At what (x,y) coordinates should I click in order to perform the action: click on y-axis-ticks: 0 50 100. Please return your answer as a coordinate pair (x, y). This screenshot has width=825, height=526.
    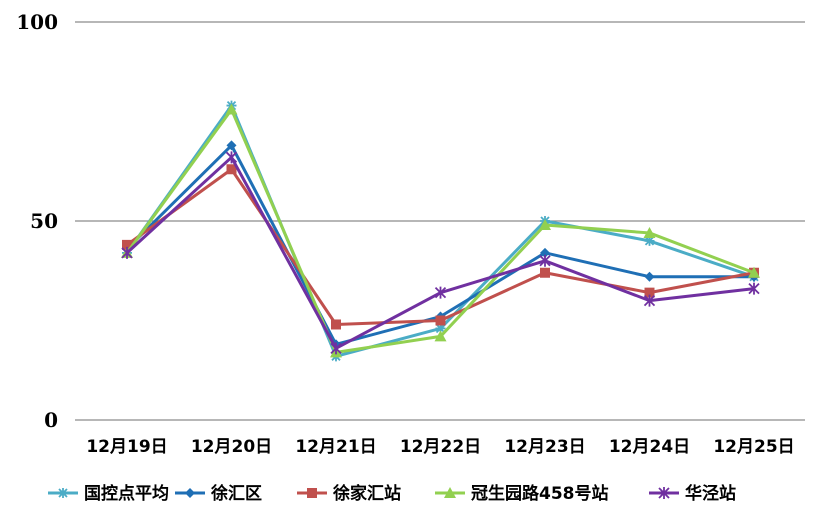
    Looking at the image, I should click on (37, 221).